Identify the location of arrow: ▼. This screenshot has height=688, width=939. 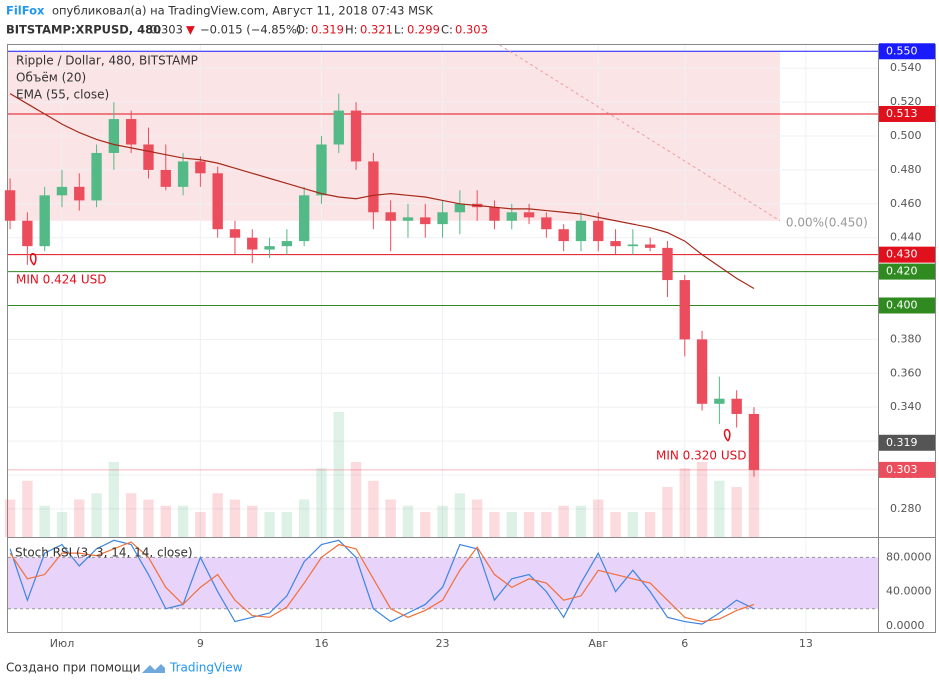
(190, 30).